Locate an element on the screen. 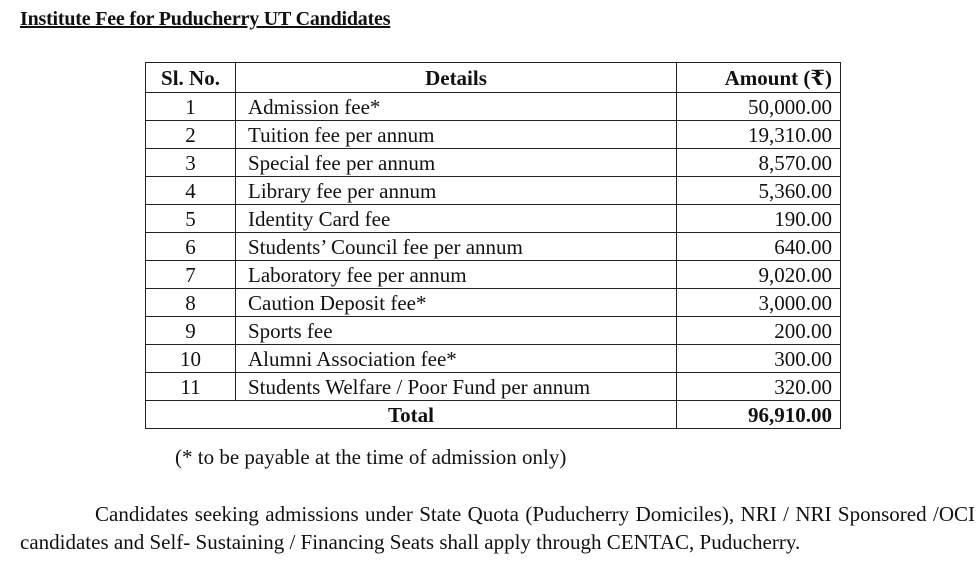 The height and width of the screenshot is (580, 980). table-row: 8 Caution Deposit fee* 3,000.00 is located at coordinates (493, 302).